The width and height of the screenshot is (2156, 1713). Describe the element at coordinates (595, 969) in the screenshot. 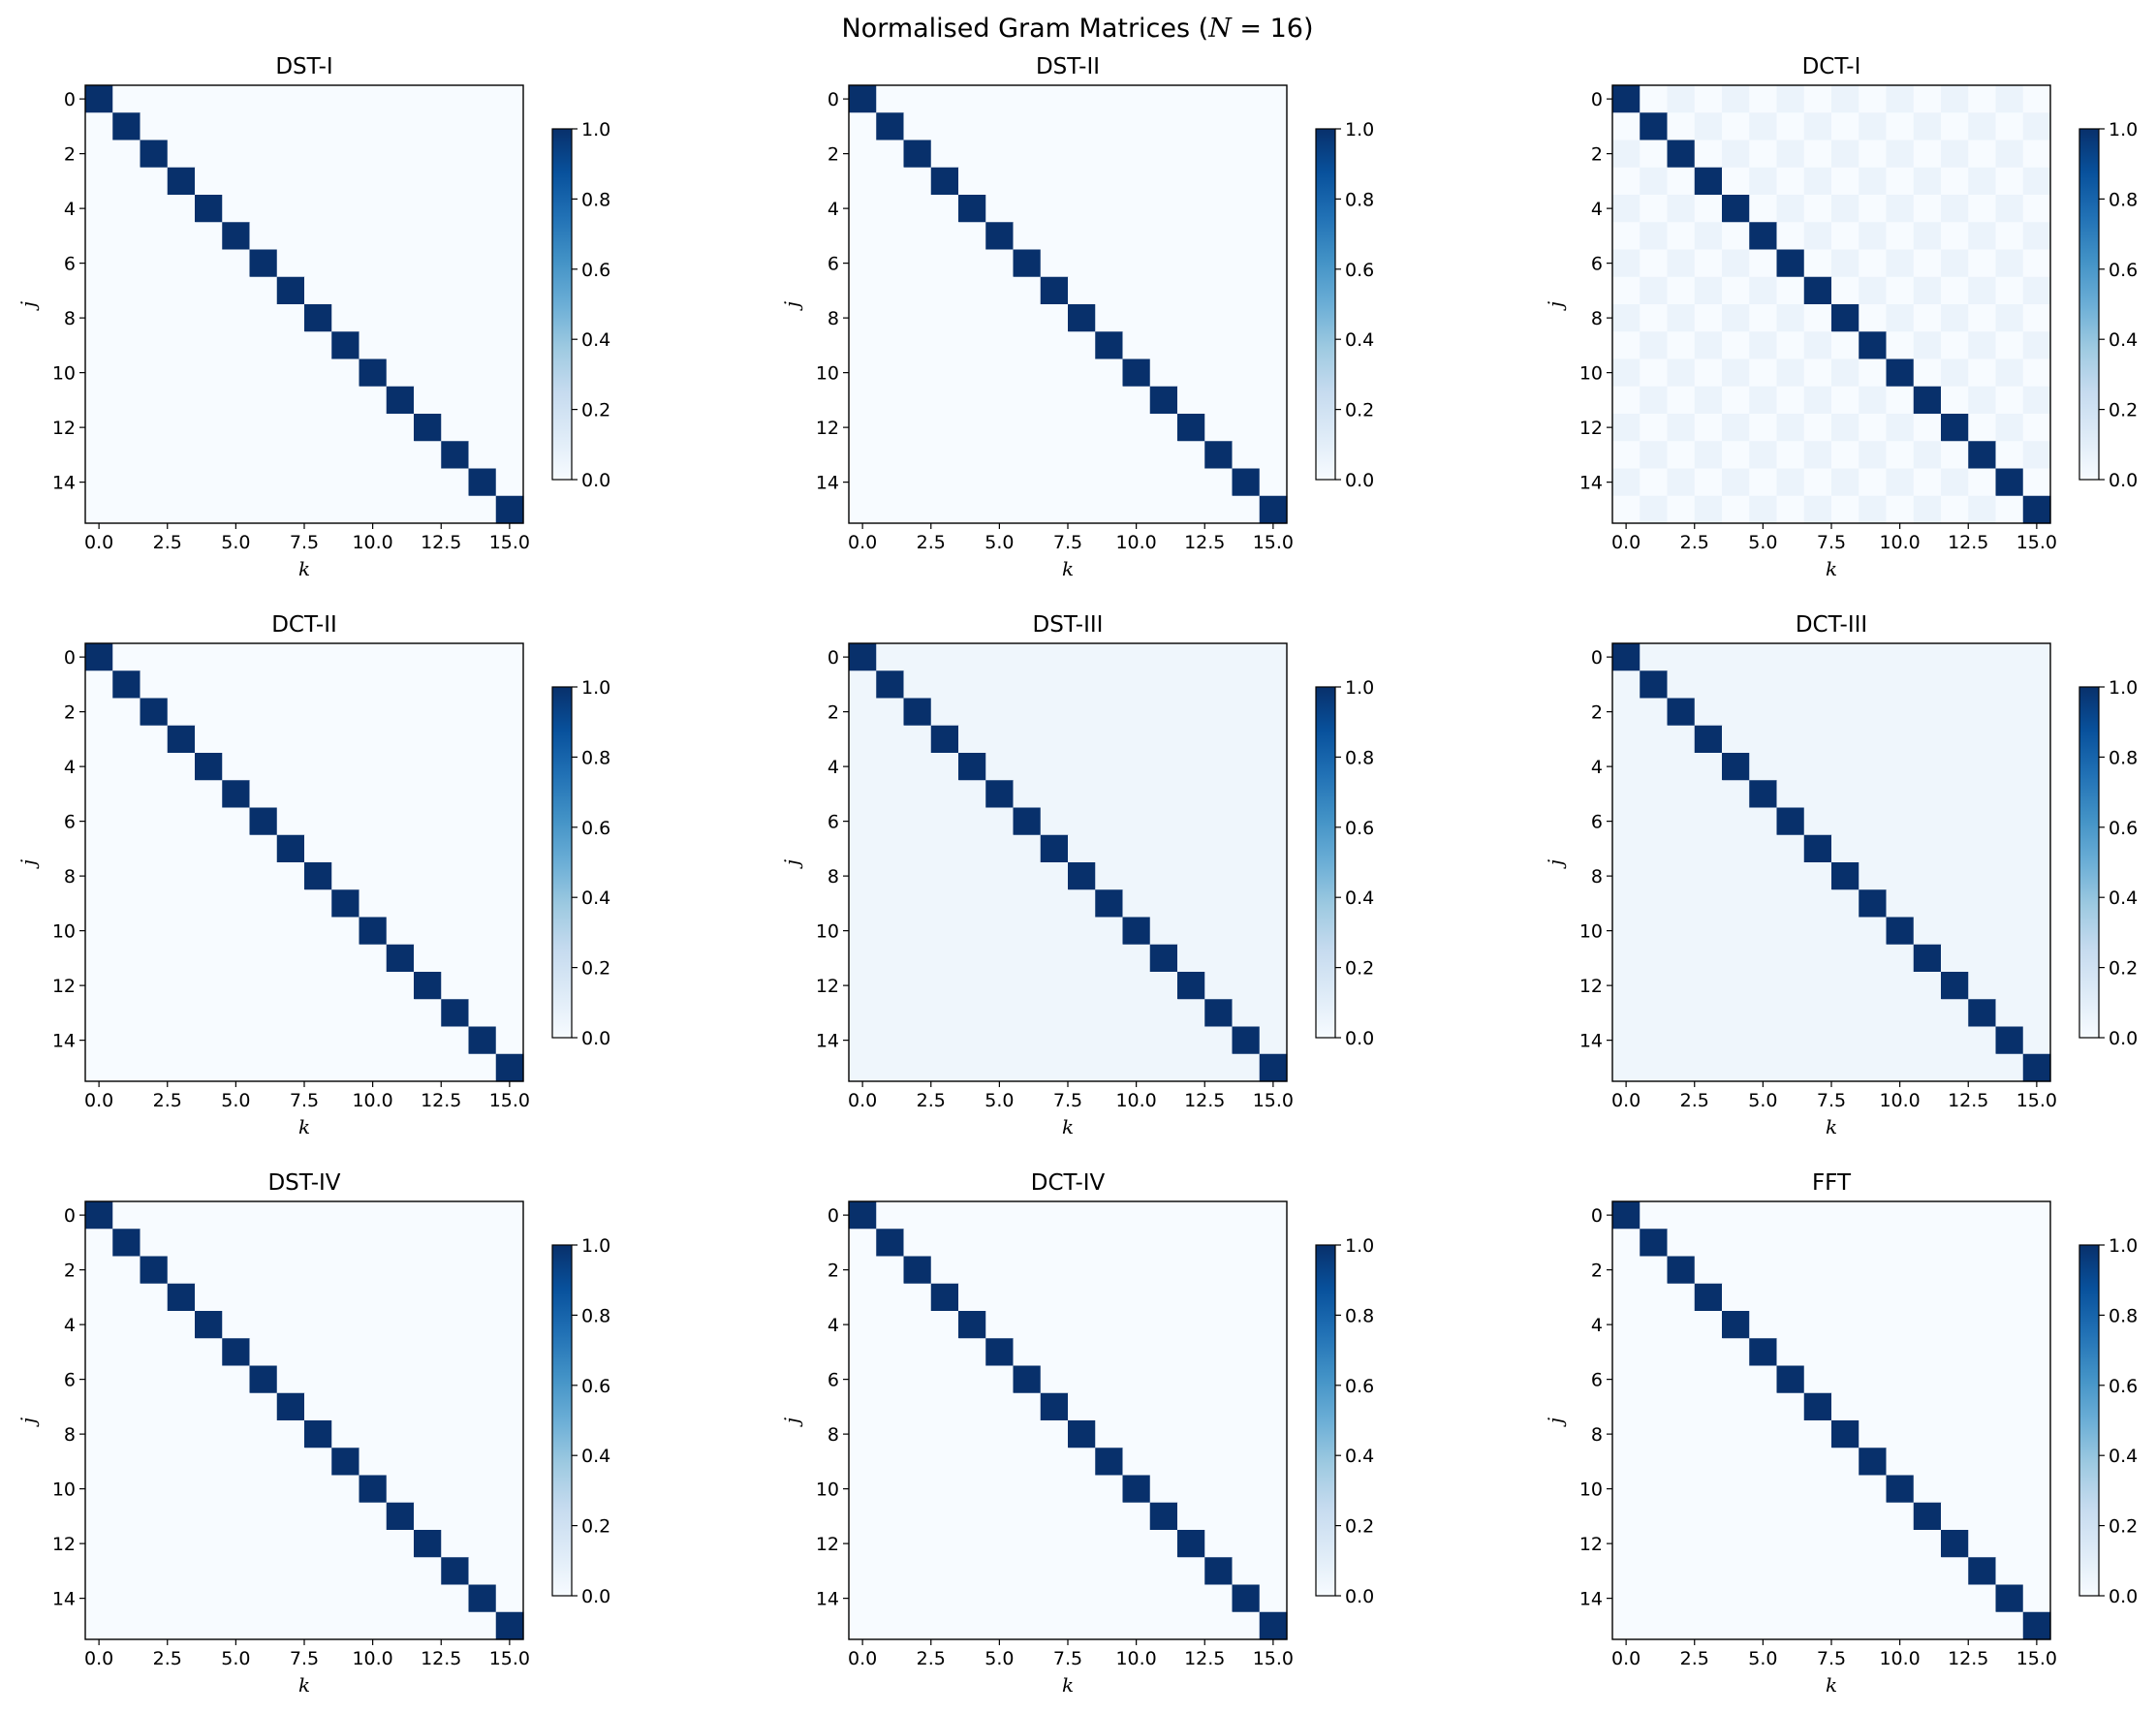

I see `colorbar-tick-label: 0.2` at that location.